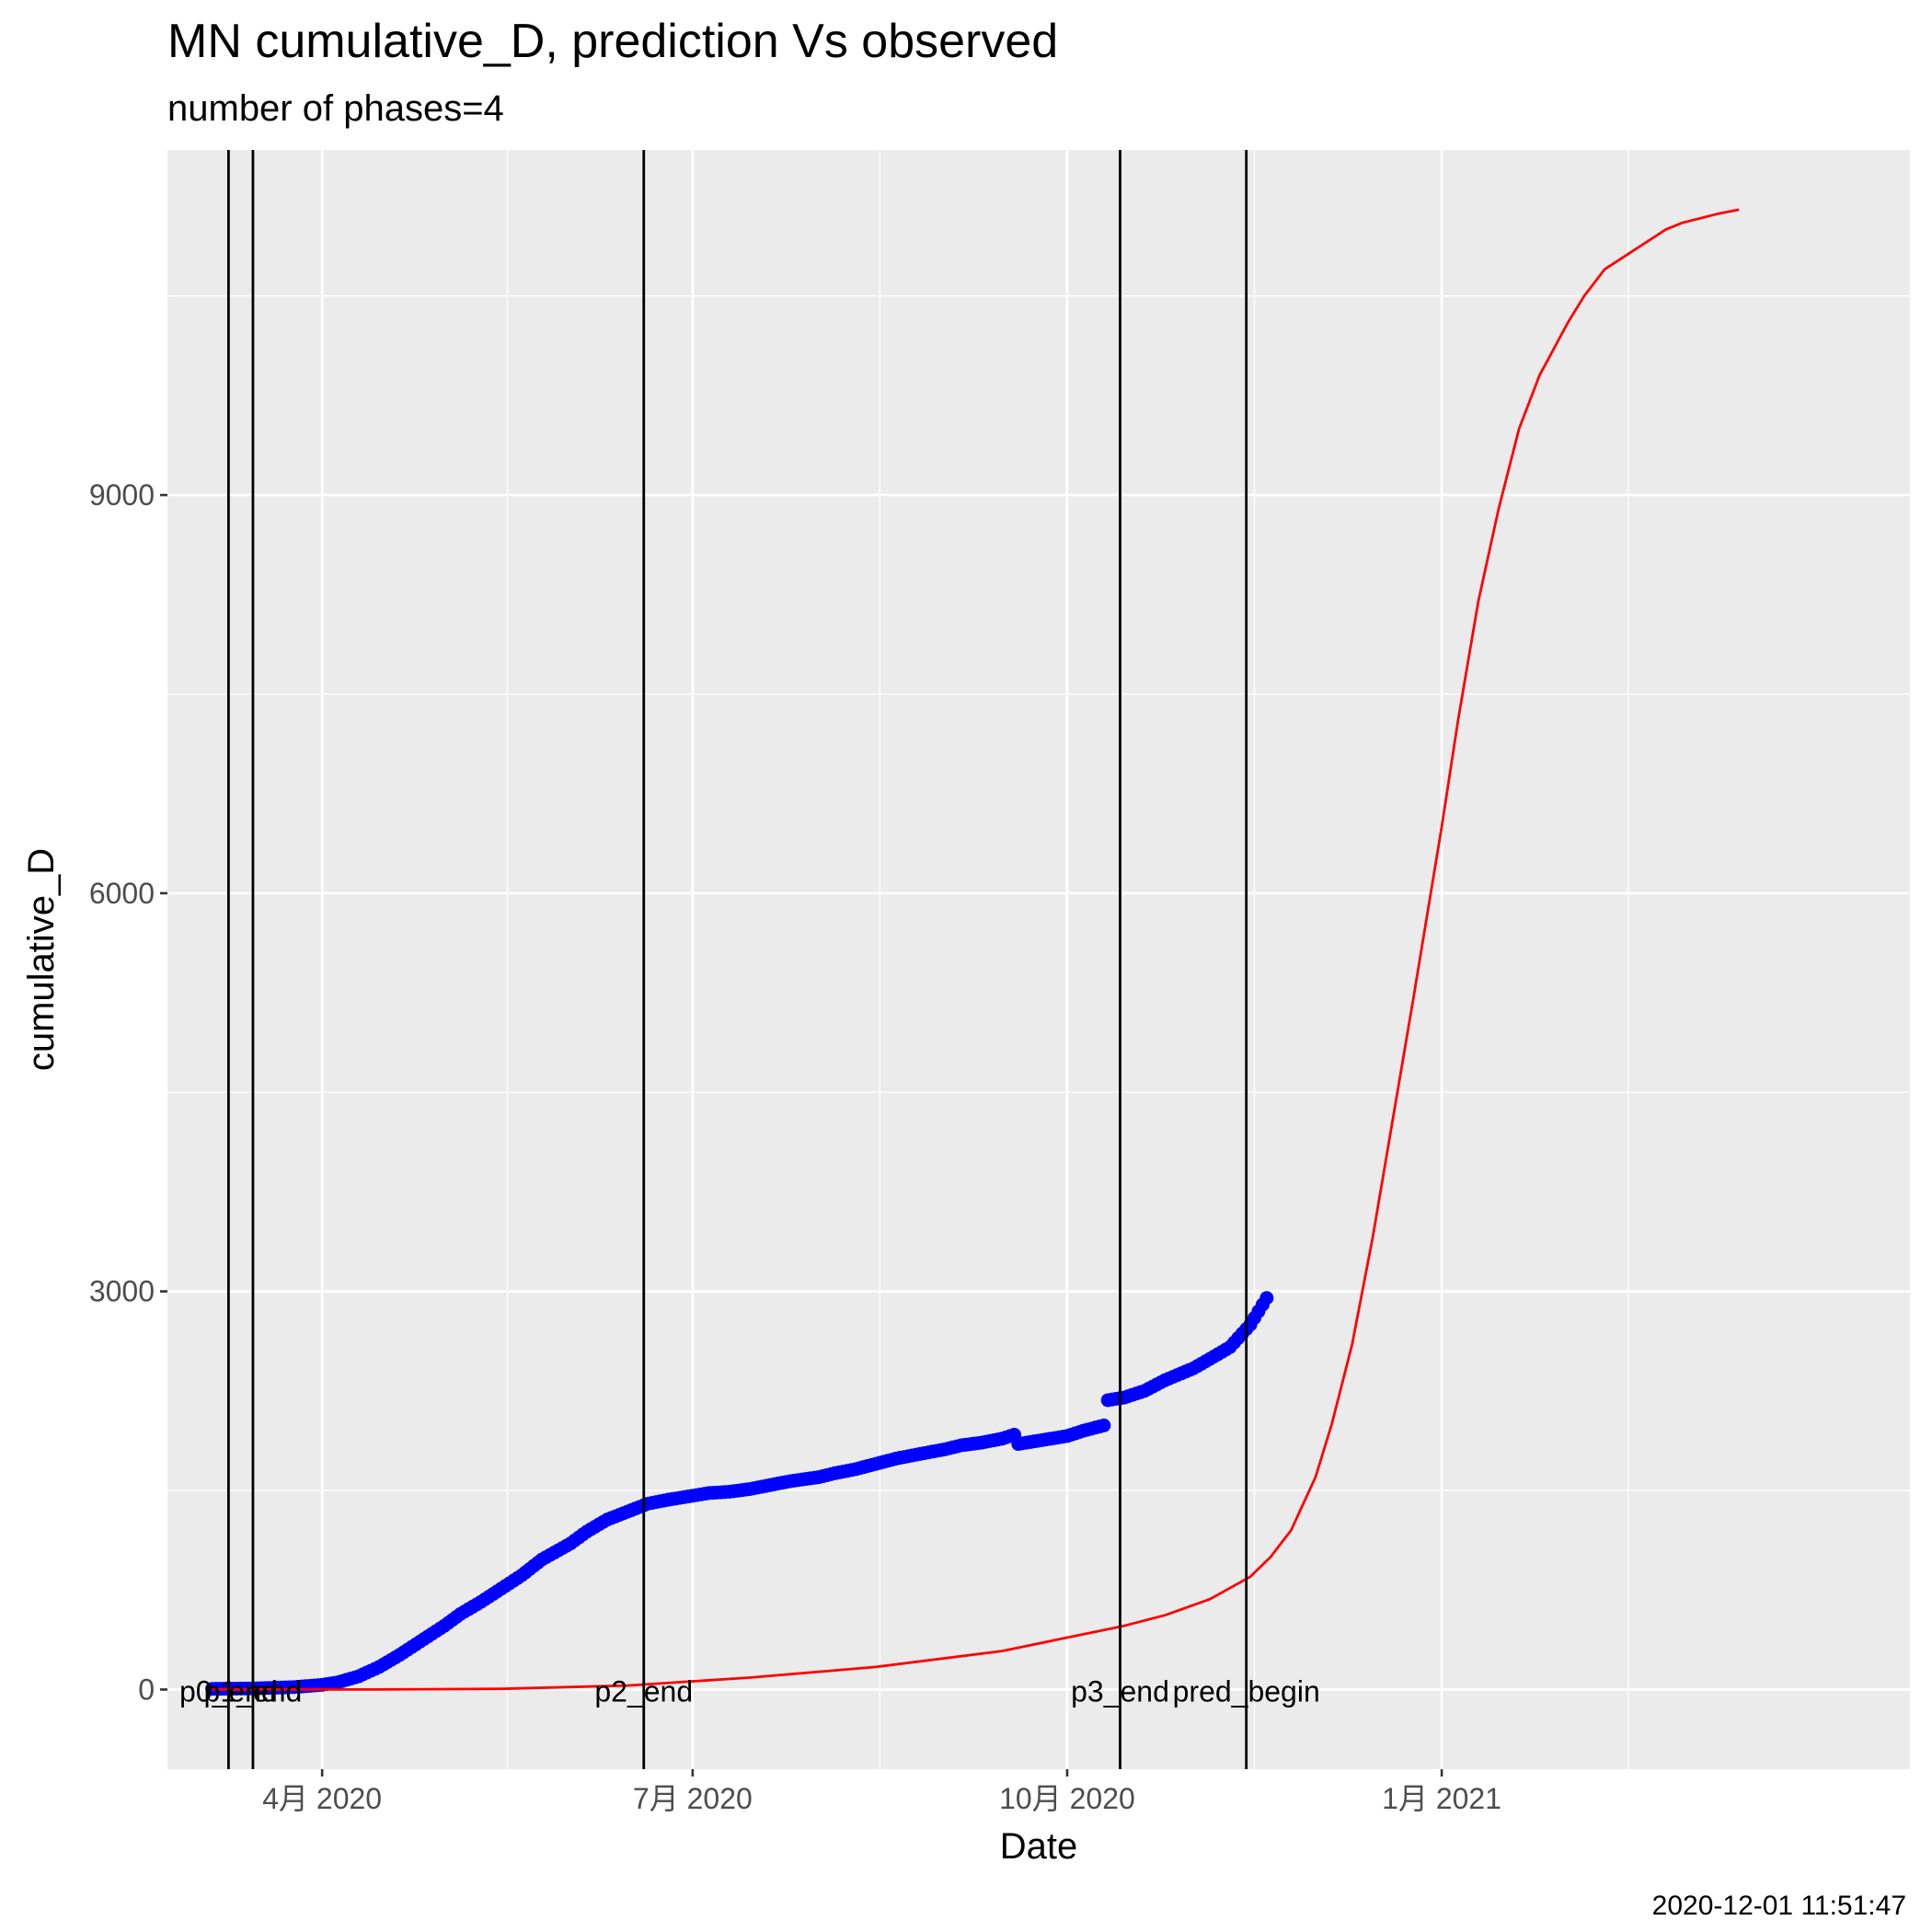  I want to click on x-tick-label: 1月 2021, so click(1441, 1798).